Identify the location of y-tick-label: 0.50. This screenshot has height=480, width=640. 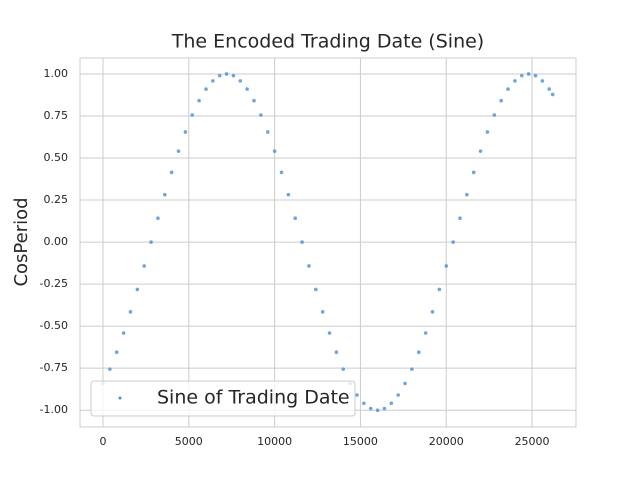
(56, 157).